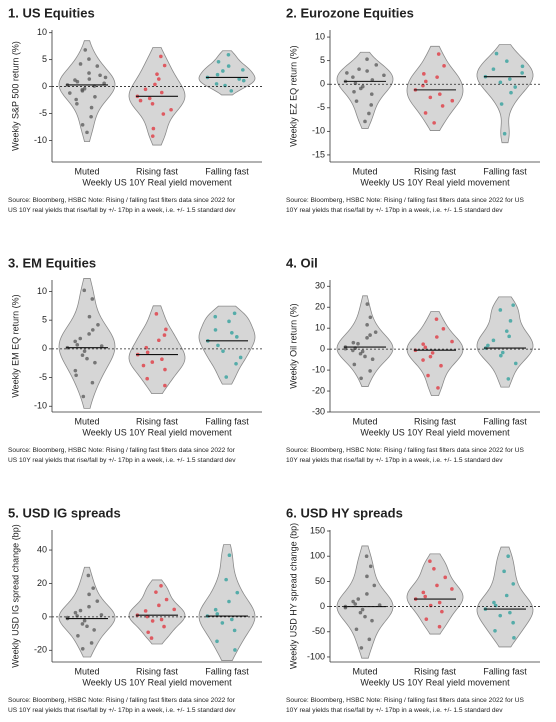  I want to click on y-tick-label: 40, so click(42, 549).